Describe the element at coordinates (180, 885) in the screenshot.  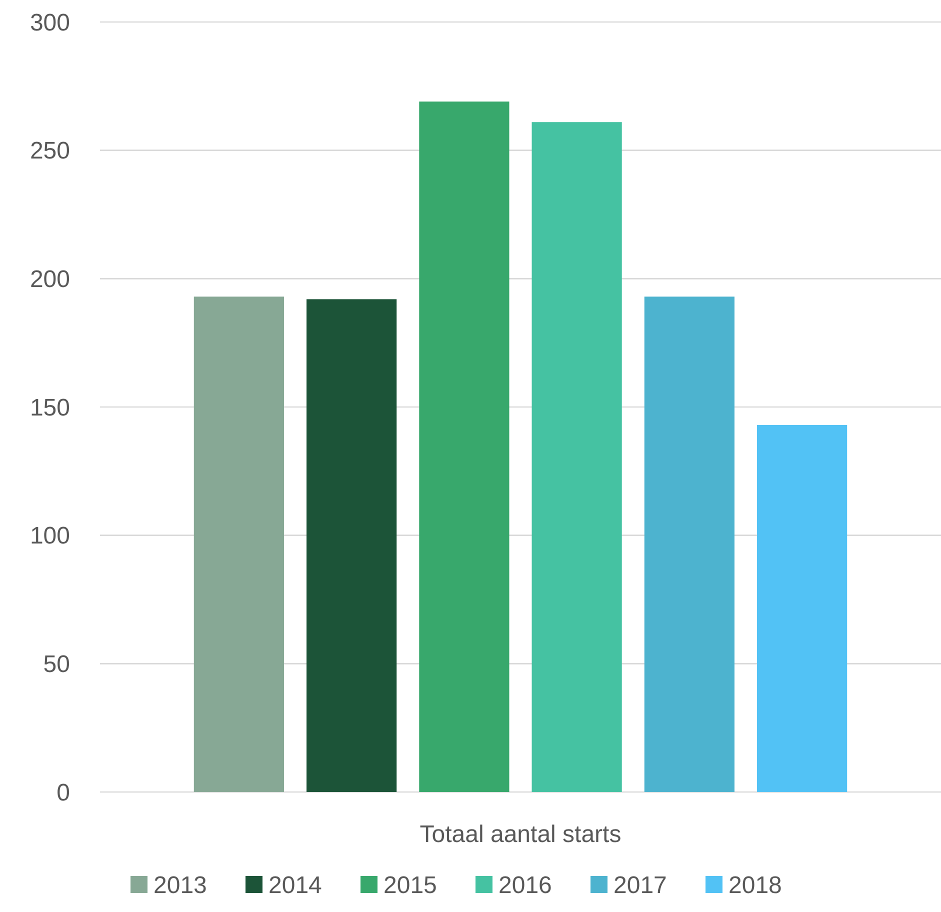
I see `legend-label: 2013` at that location.